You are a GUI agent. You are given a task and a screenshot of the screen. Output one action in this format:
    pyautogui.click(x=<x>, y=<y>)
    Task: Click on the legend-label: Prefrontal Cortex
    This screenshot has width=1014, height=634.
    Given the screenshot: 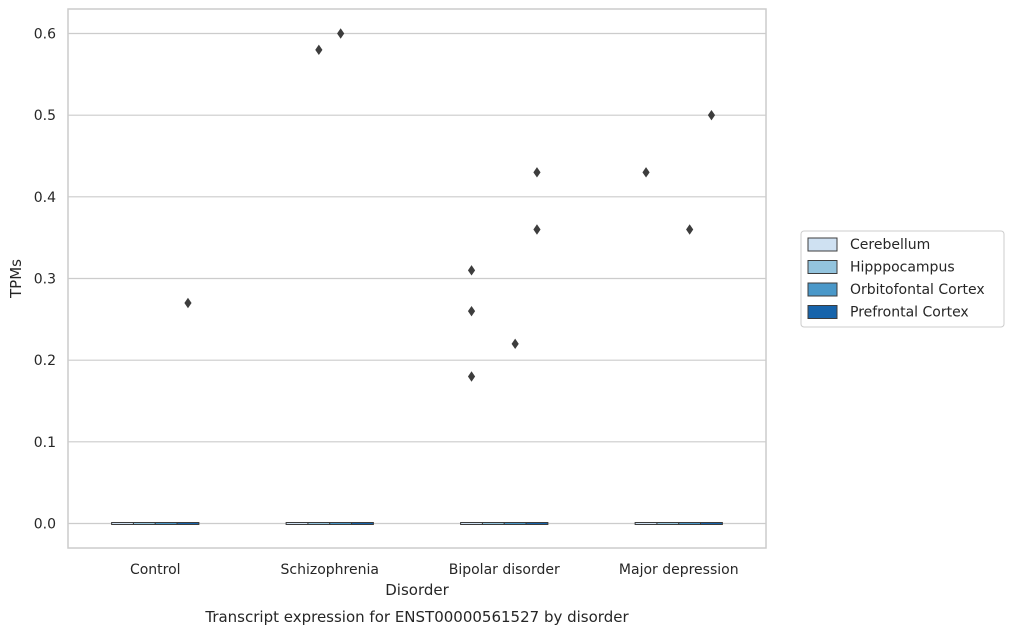 What is the action you would take?
    pyautogui.click(x=909, y=313)
    